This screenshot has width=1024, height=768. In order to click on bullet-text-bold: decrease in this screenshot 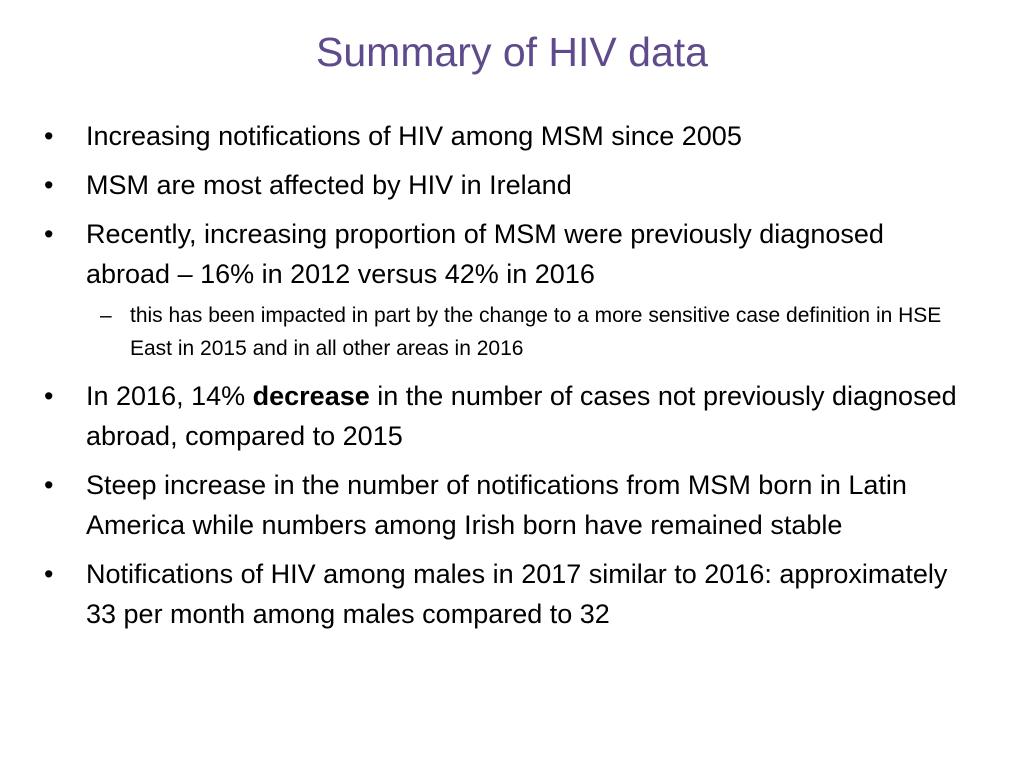, I will do `click(311, 396)`.